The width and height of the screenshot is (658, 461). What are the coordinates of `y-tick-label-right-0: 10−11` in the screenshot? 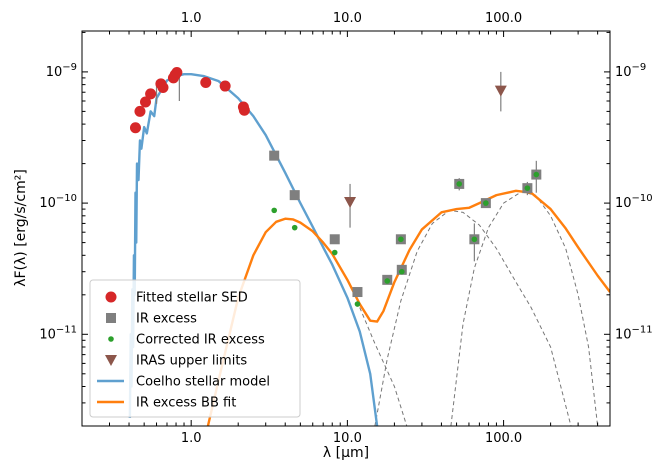 It's located at (634, 333).